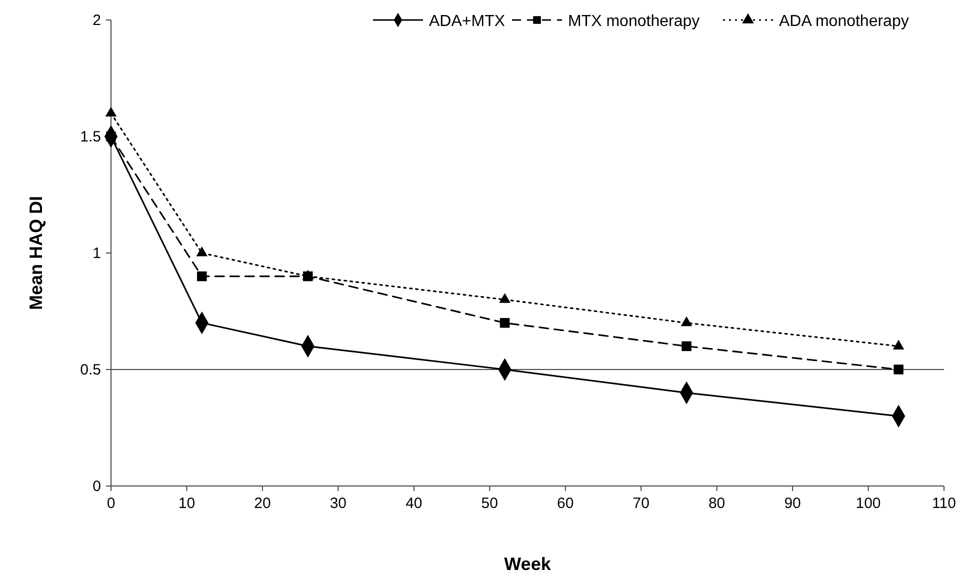 This screenshot has width=966, height=582. I want to click on legend-label: ADA+MTX, so click(467, 21).